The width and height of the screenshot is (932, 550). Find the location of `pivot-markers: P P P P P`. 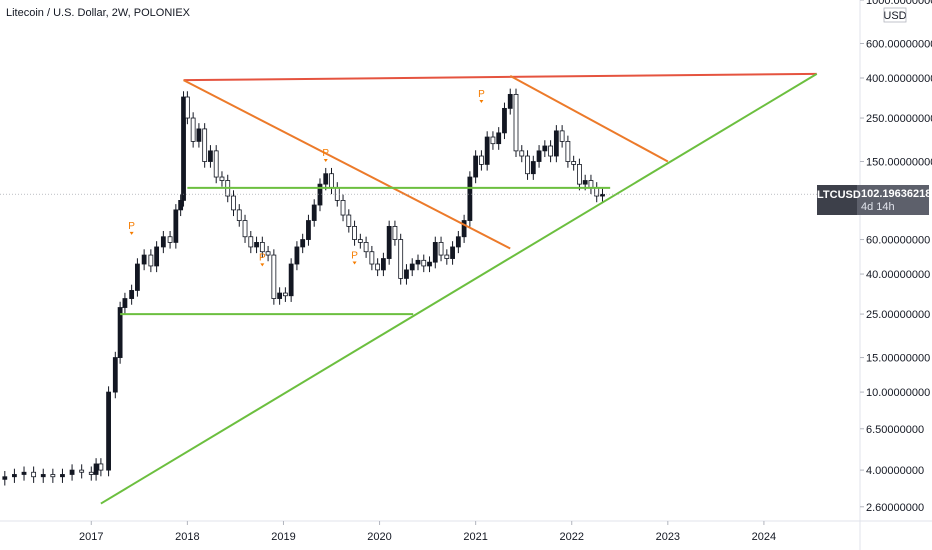

pivot-markers: P P P P P is located at coordinates (306, 178).